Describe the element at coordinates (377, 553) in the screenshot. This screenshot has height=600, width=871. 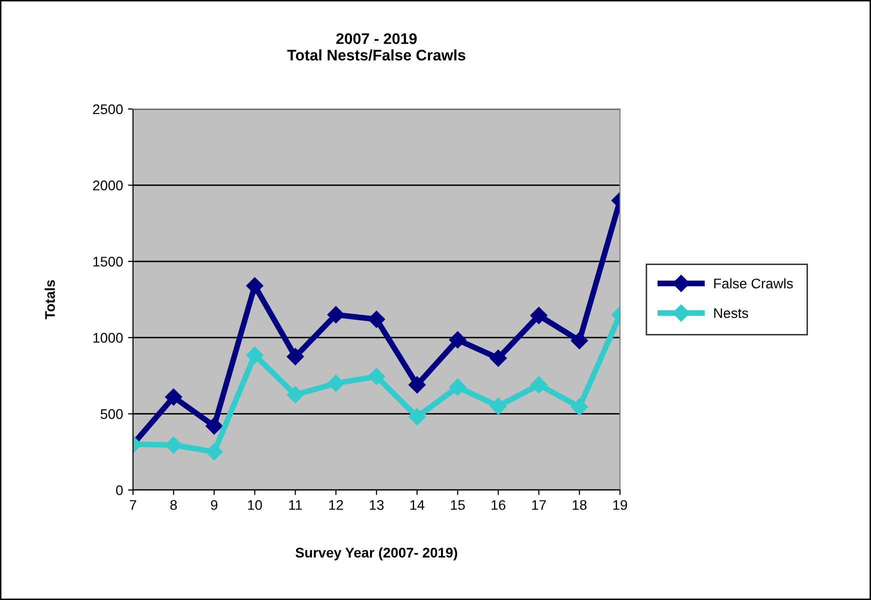
I see `x-axis-title: Survey Year (2007- 2019)` at that location.